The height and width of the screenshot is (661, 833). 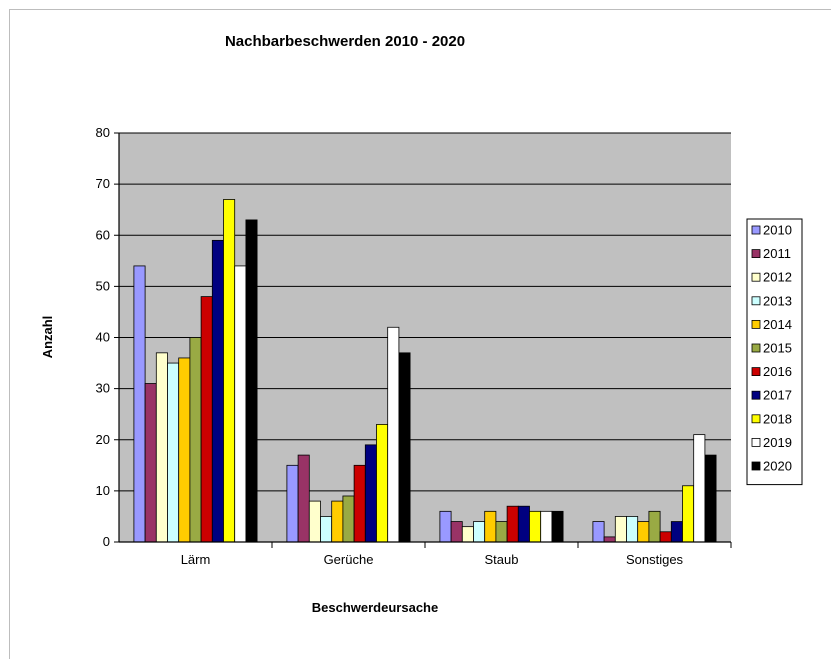 What do you see at coordinates (756, 372) in the screenshot?
I see `legend-swatch-2016` at bounding box center [756, 372].